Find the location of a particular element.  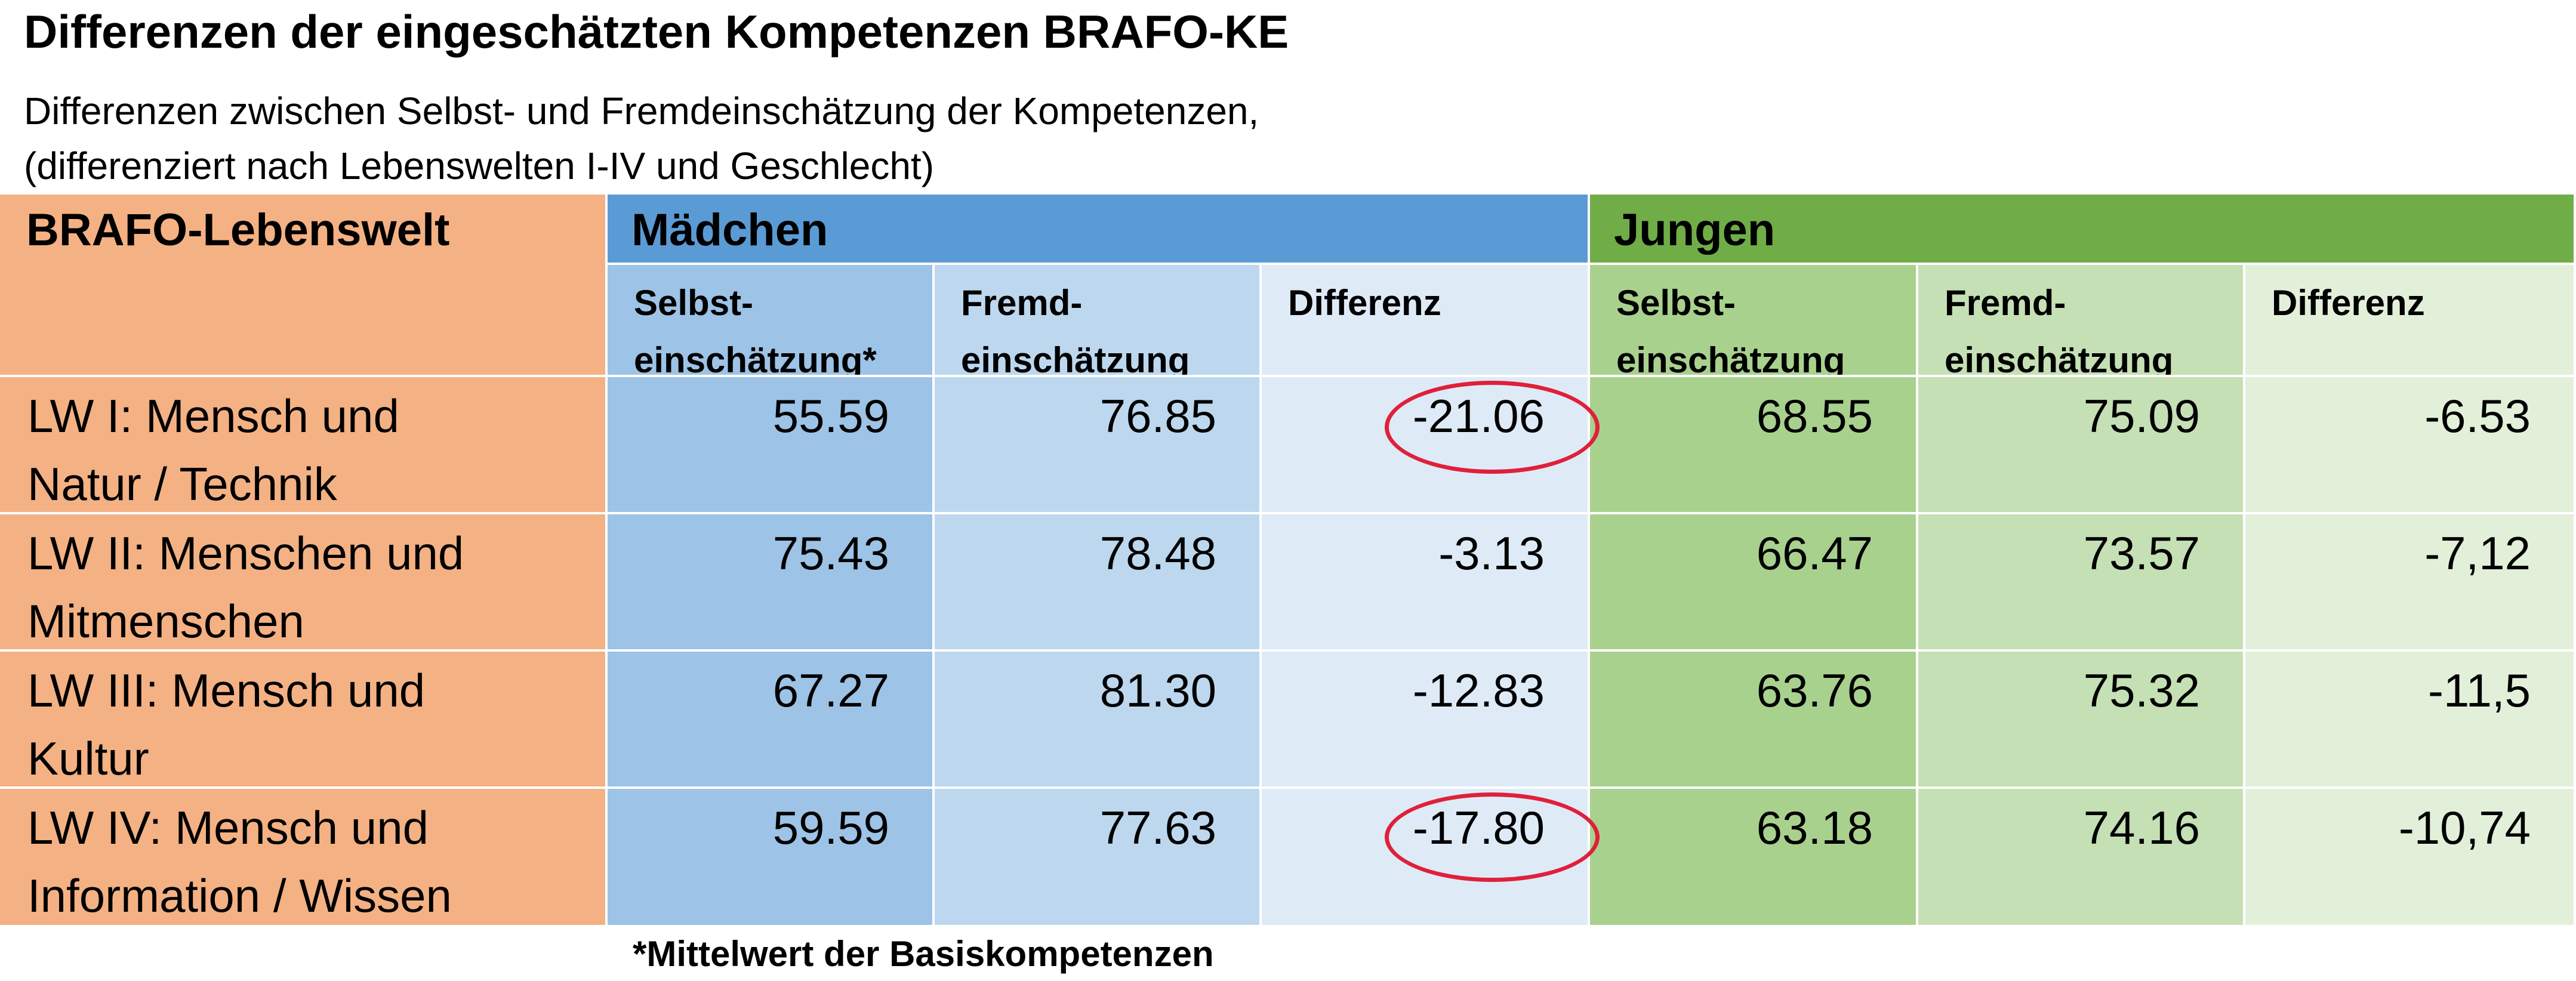

table-cell: 73.57 is located at coordinates (2081, 583).